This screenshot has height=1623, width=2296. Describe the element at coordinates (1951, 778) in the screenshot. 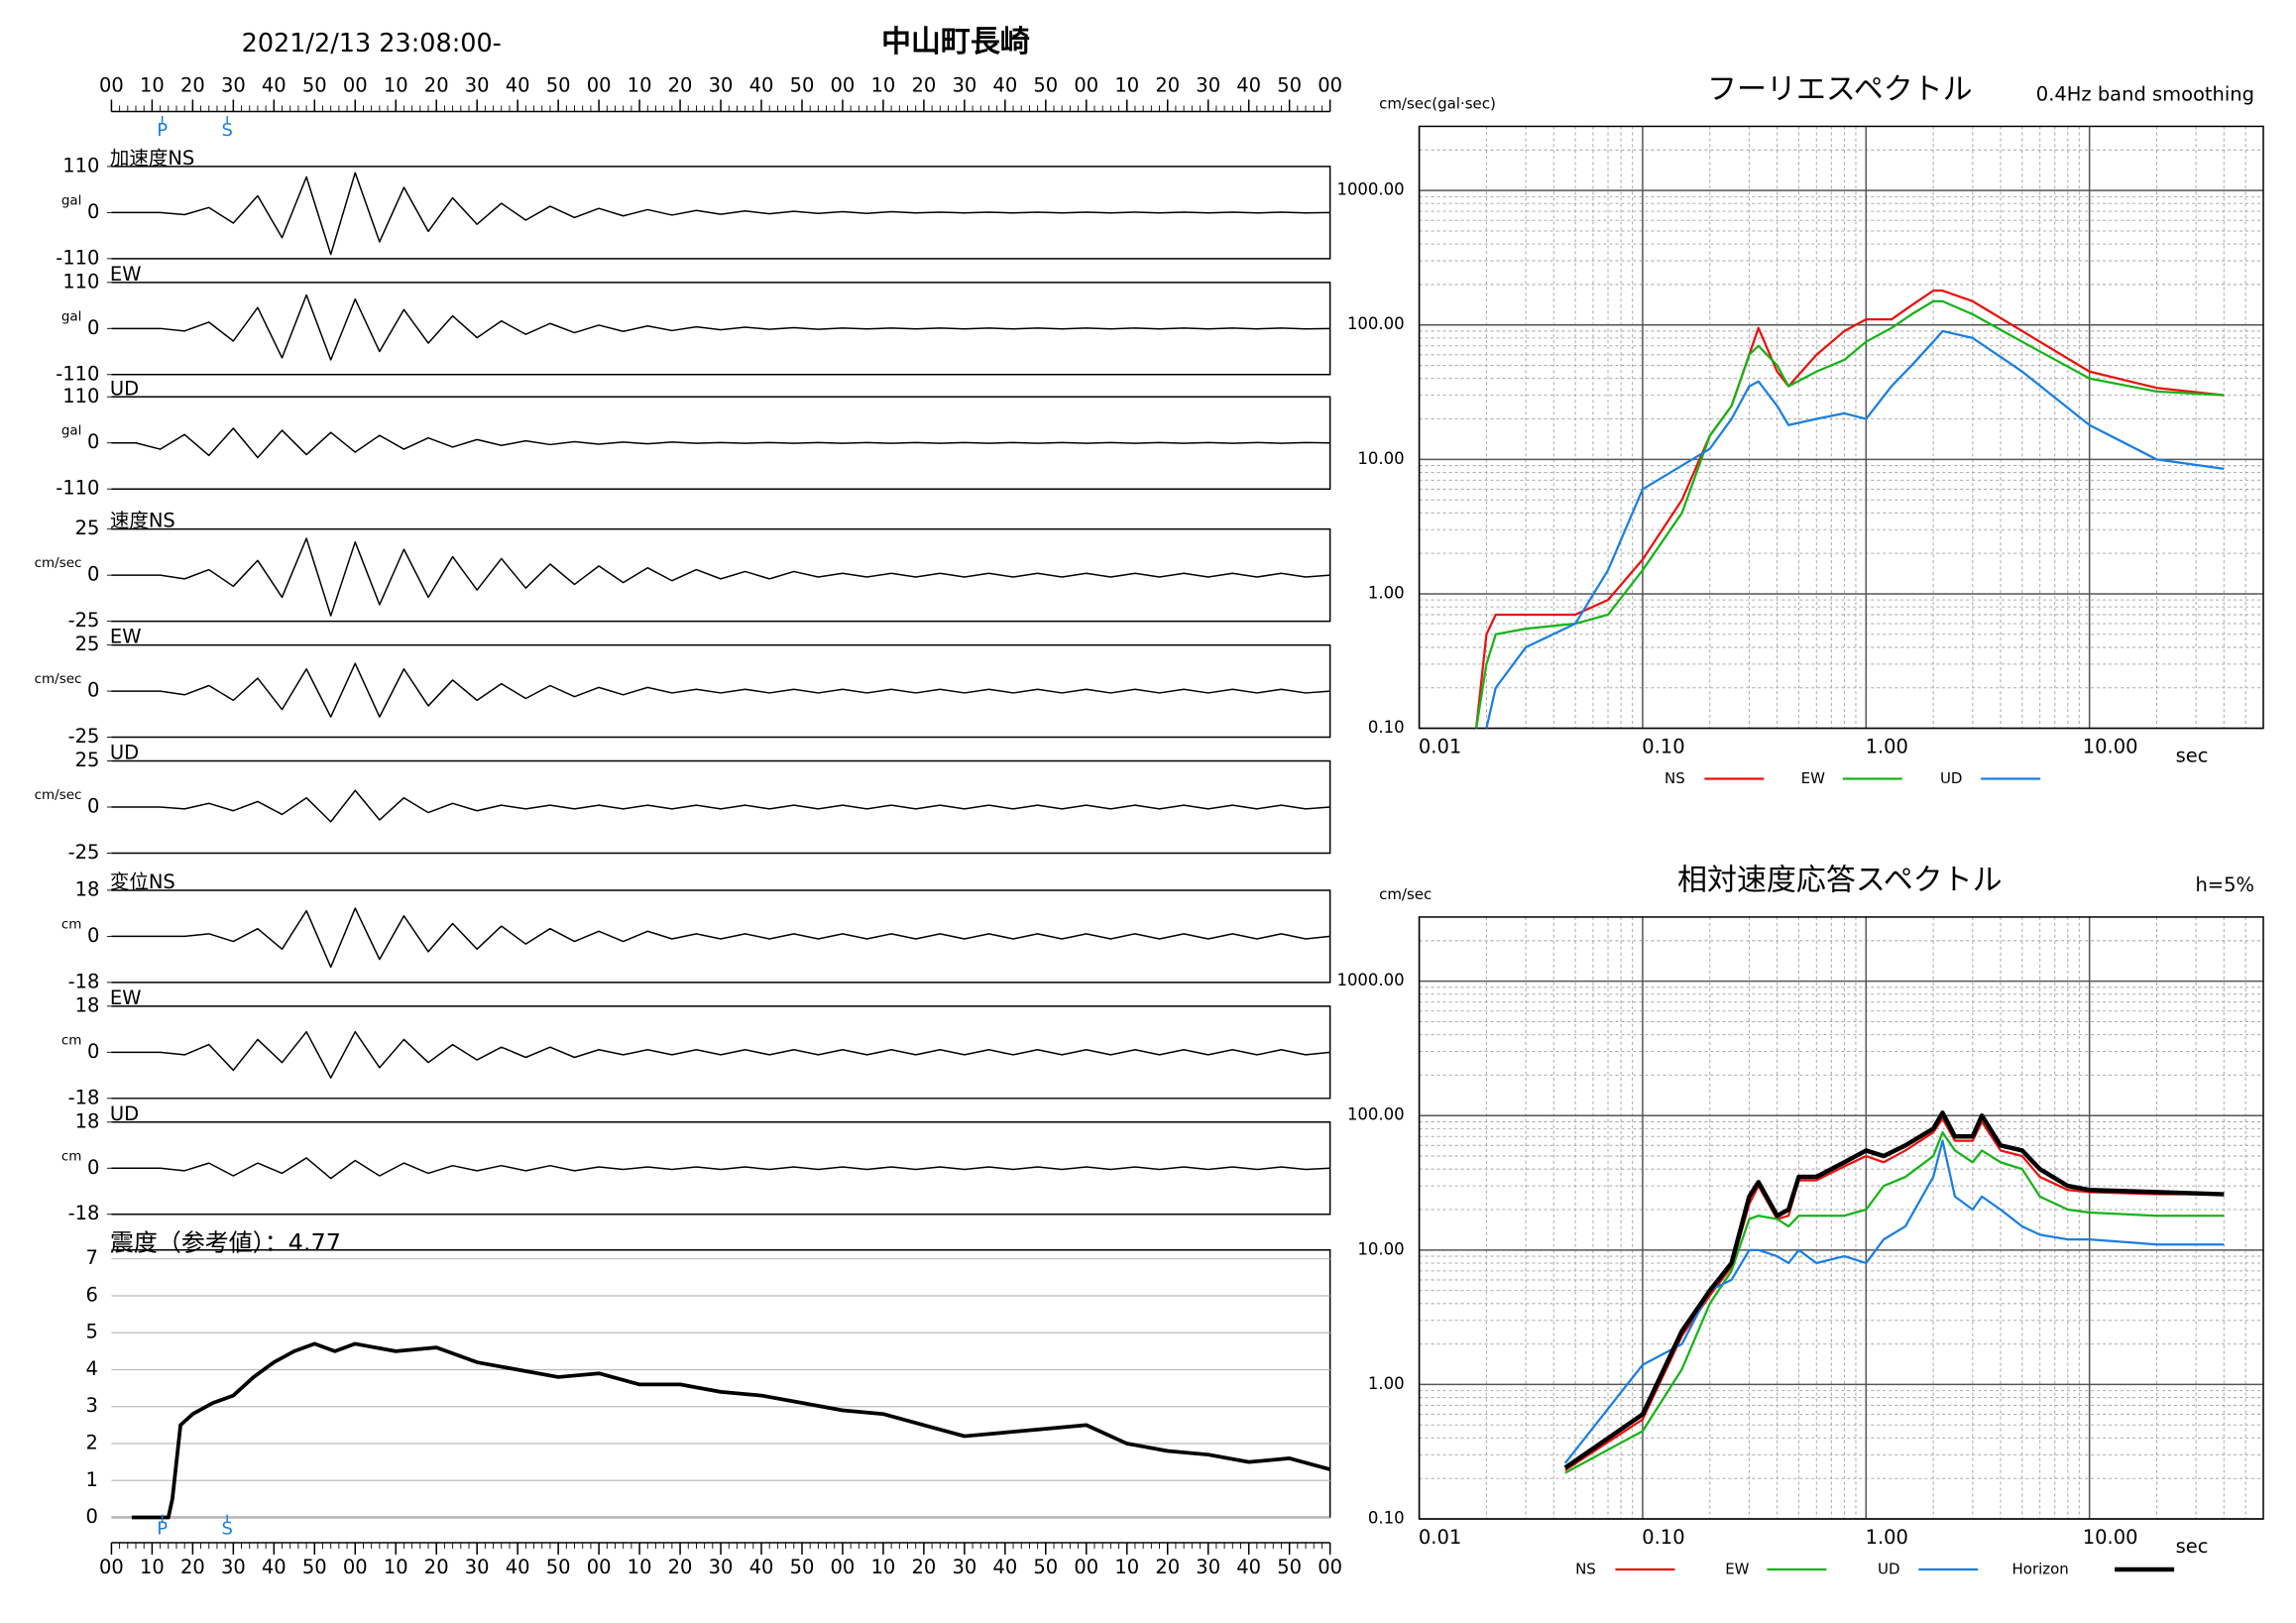

I see `legend-label: UD` at that location.